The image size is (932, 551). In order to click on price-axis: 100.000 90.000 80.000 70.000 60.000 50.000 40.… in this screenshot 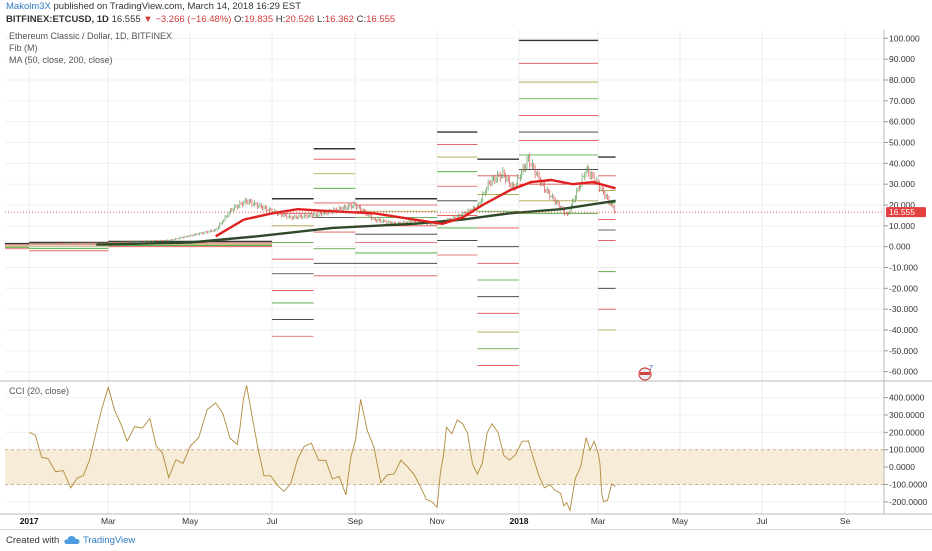, I will do `click(902, 205)`.